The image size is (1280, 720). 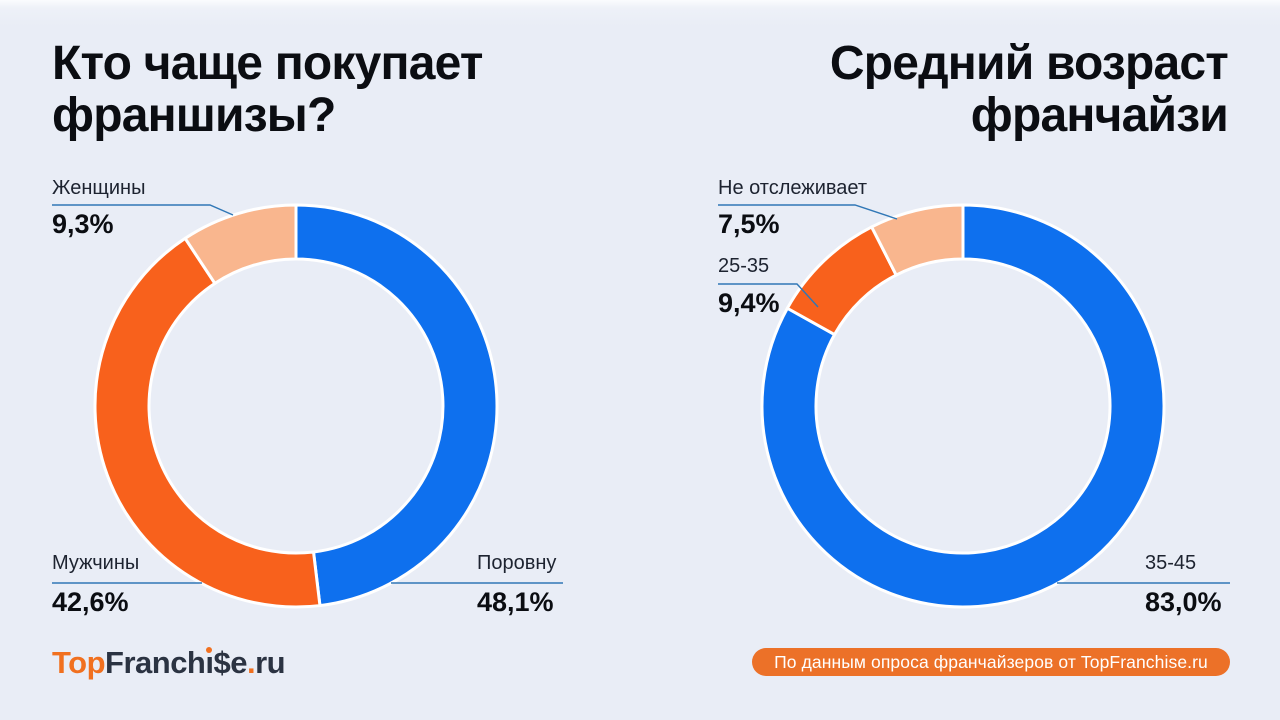 I want to click on topfranchise-logo: TopFranchı$e.ru, so click(x=169, y=663).